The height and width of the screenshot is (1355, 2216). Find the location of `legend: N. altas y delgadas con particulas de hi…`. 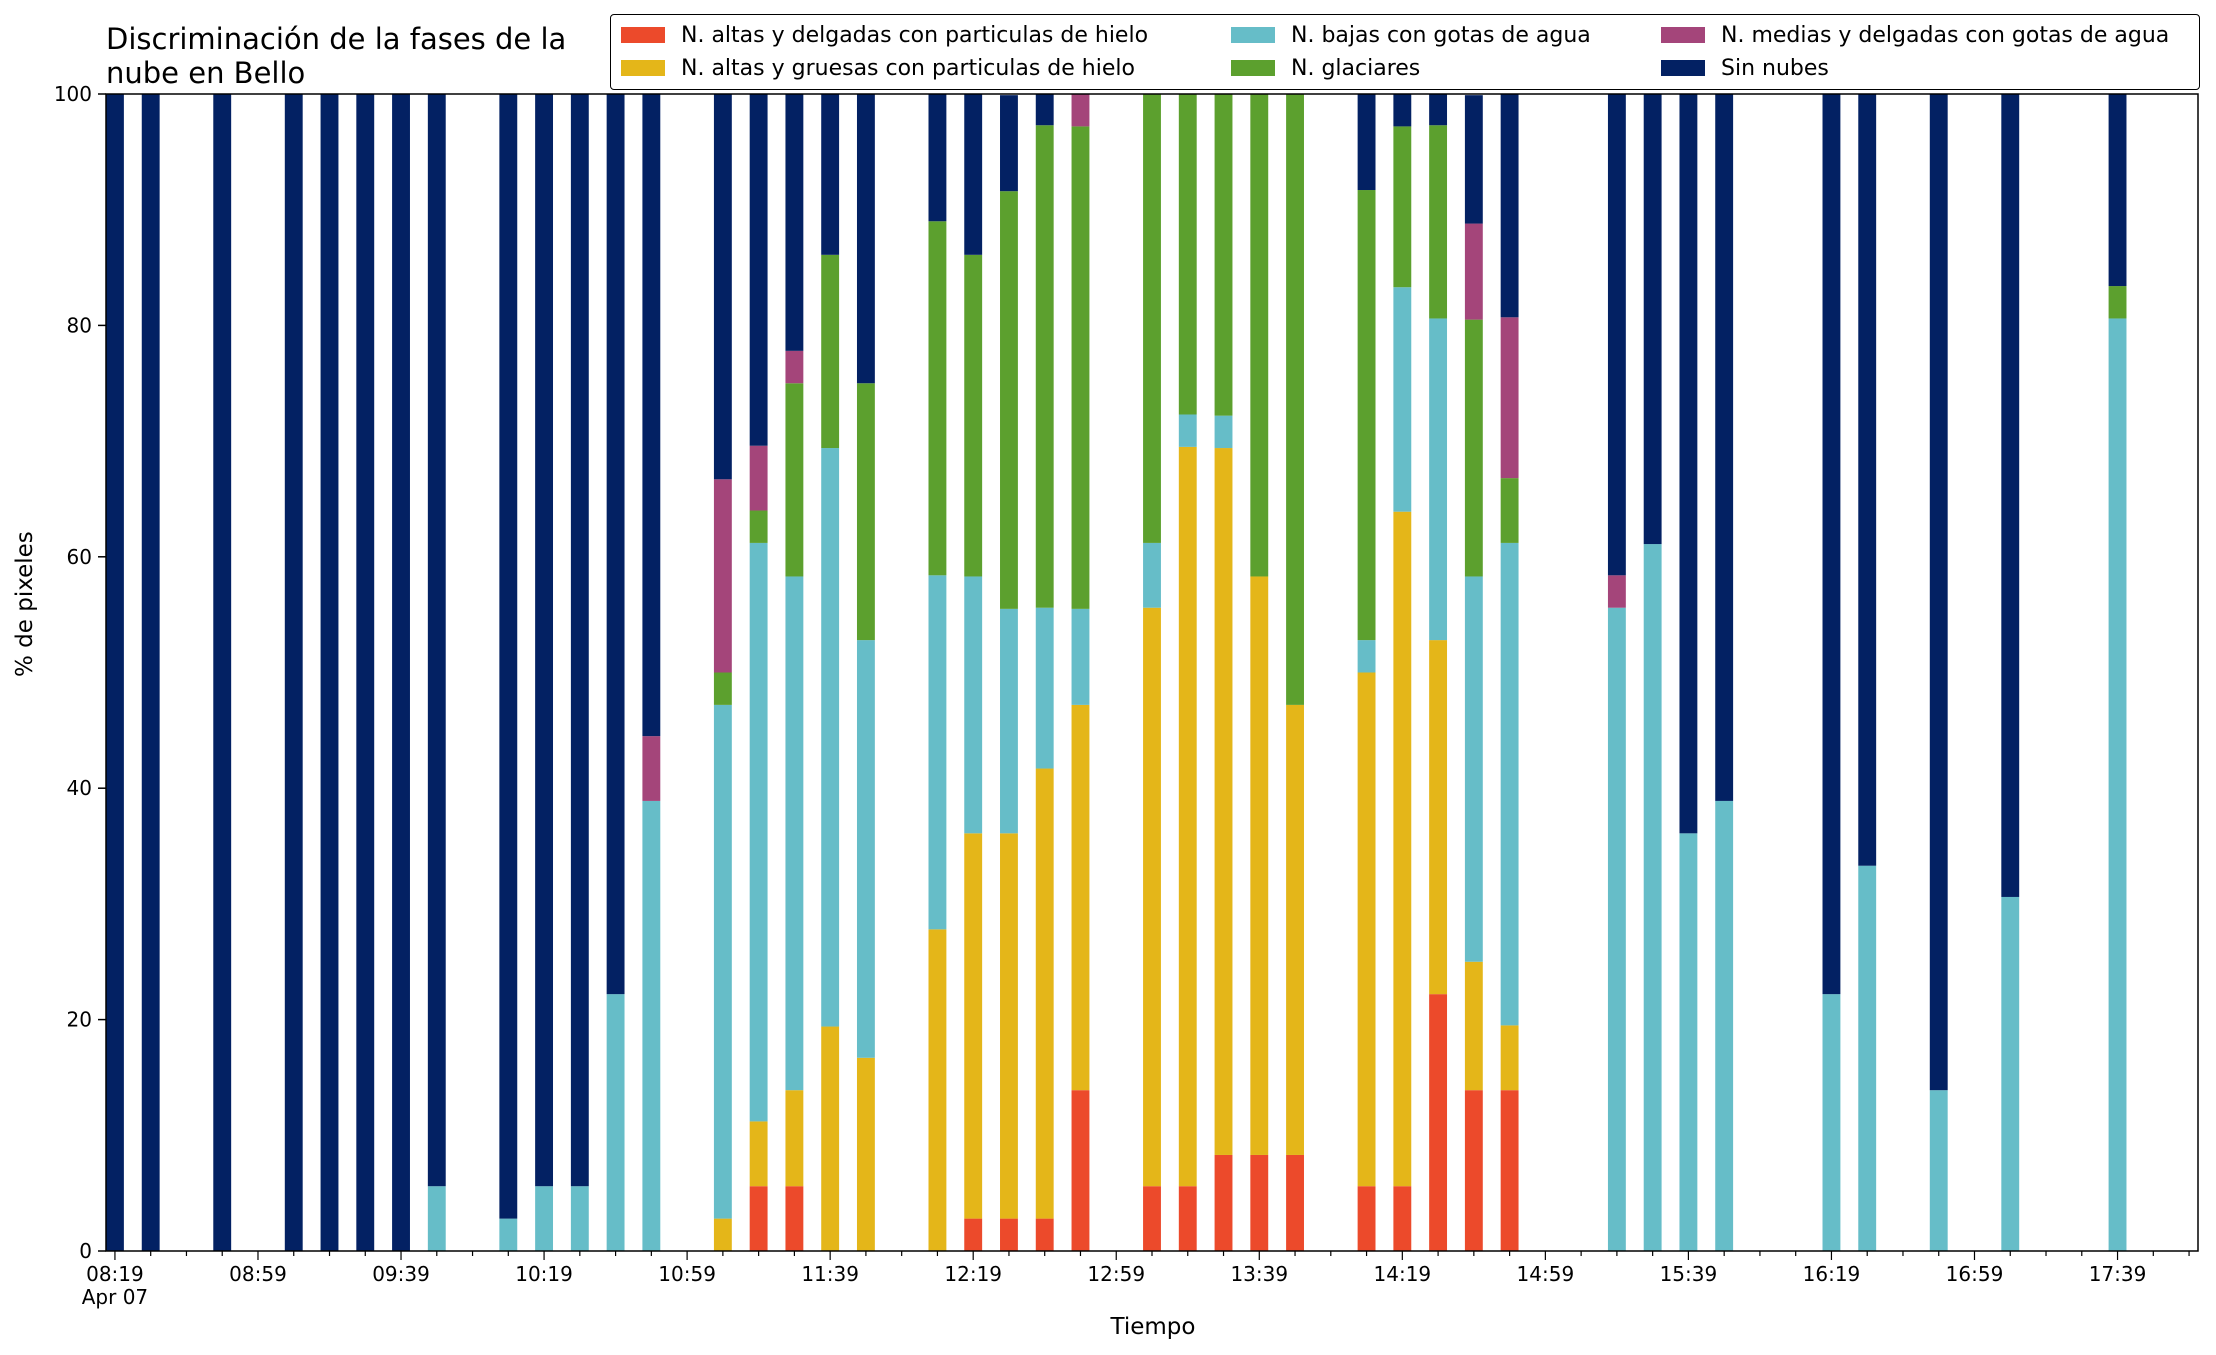

legend: N. altas y delgadas con particulas de hi… is located at coordinates (1405, 52).